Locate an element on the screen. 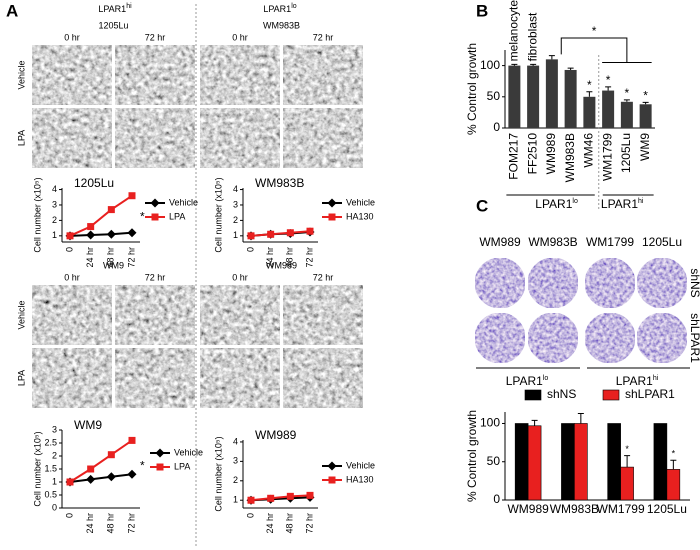  plate-column-label: WM989 is located at coordinates (500, 242).